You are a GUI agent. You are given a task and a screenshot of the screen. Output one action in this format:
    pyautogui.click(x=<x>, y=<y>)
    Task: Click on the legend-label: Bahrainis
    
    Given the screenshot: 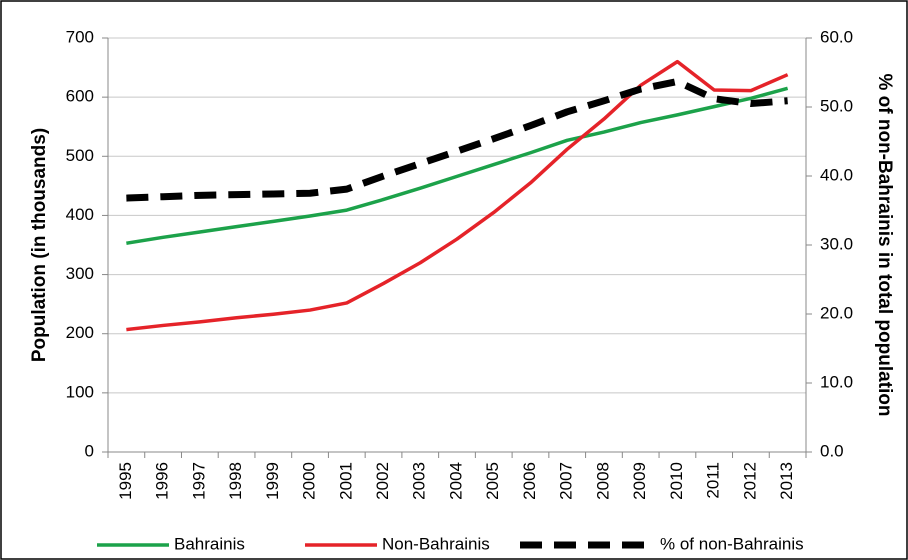 What is the action you would take?
    pyautogui.click(x=209, y=543)
    